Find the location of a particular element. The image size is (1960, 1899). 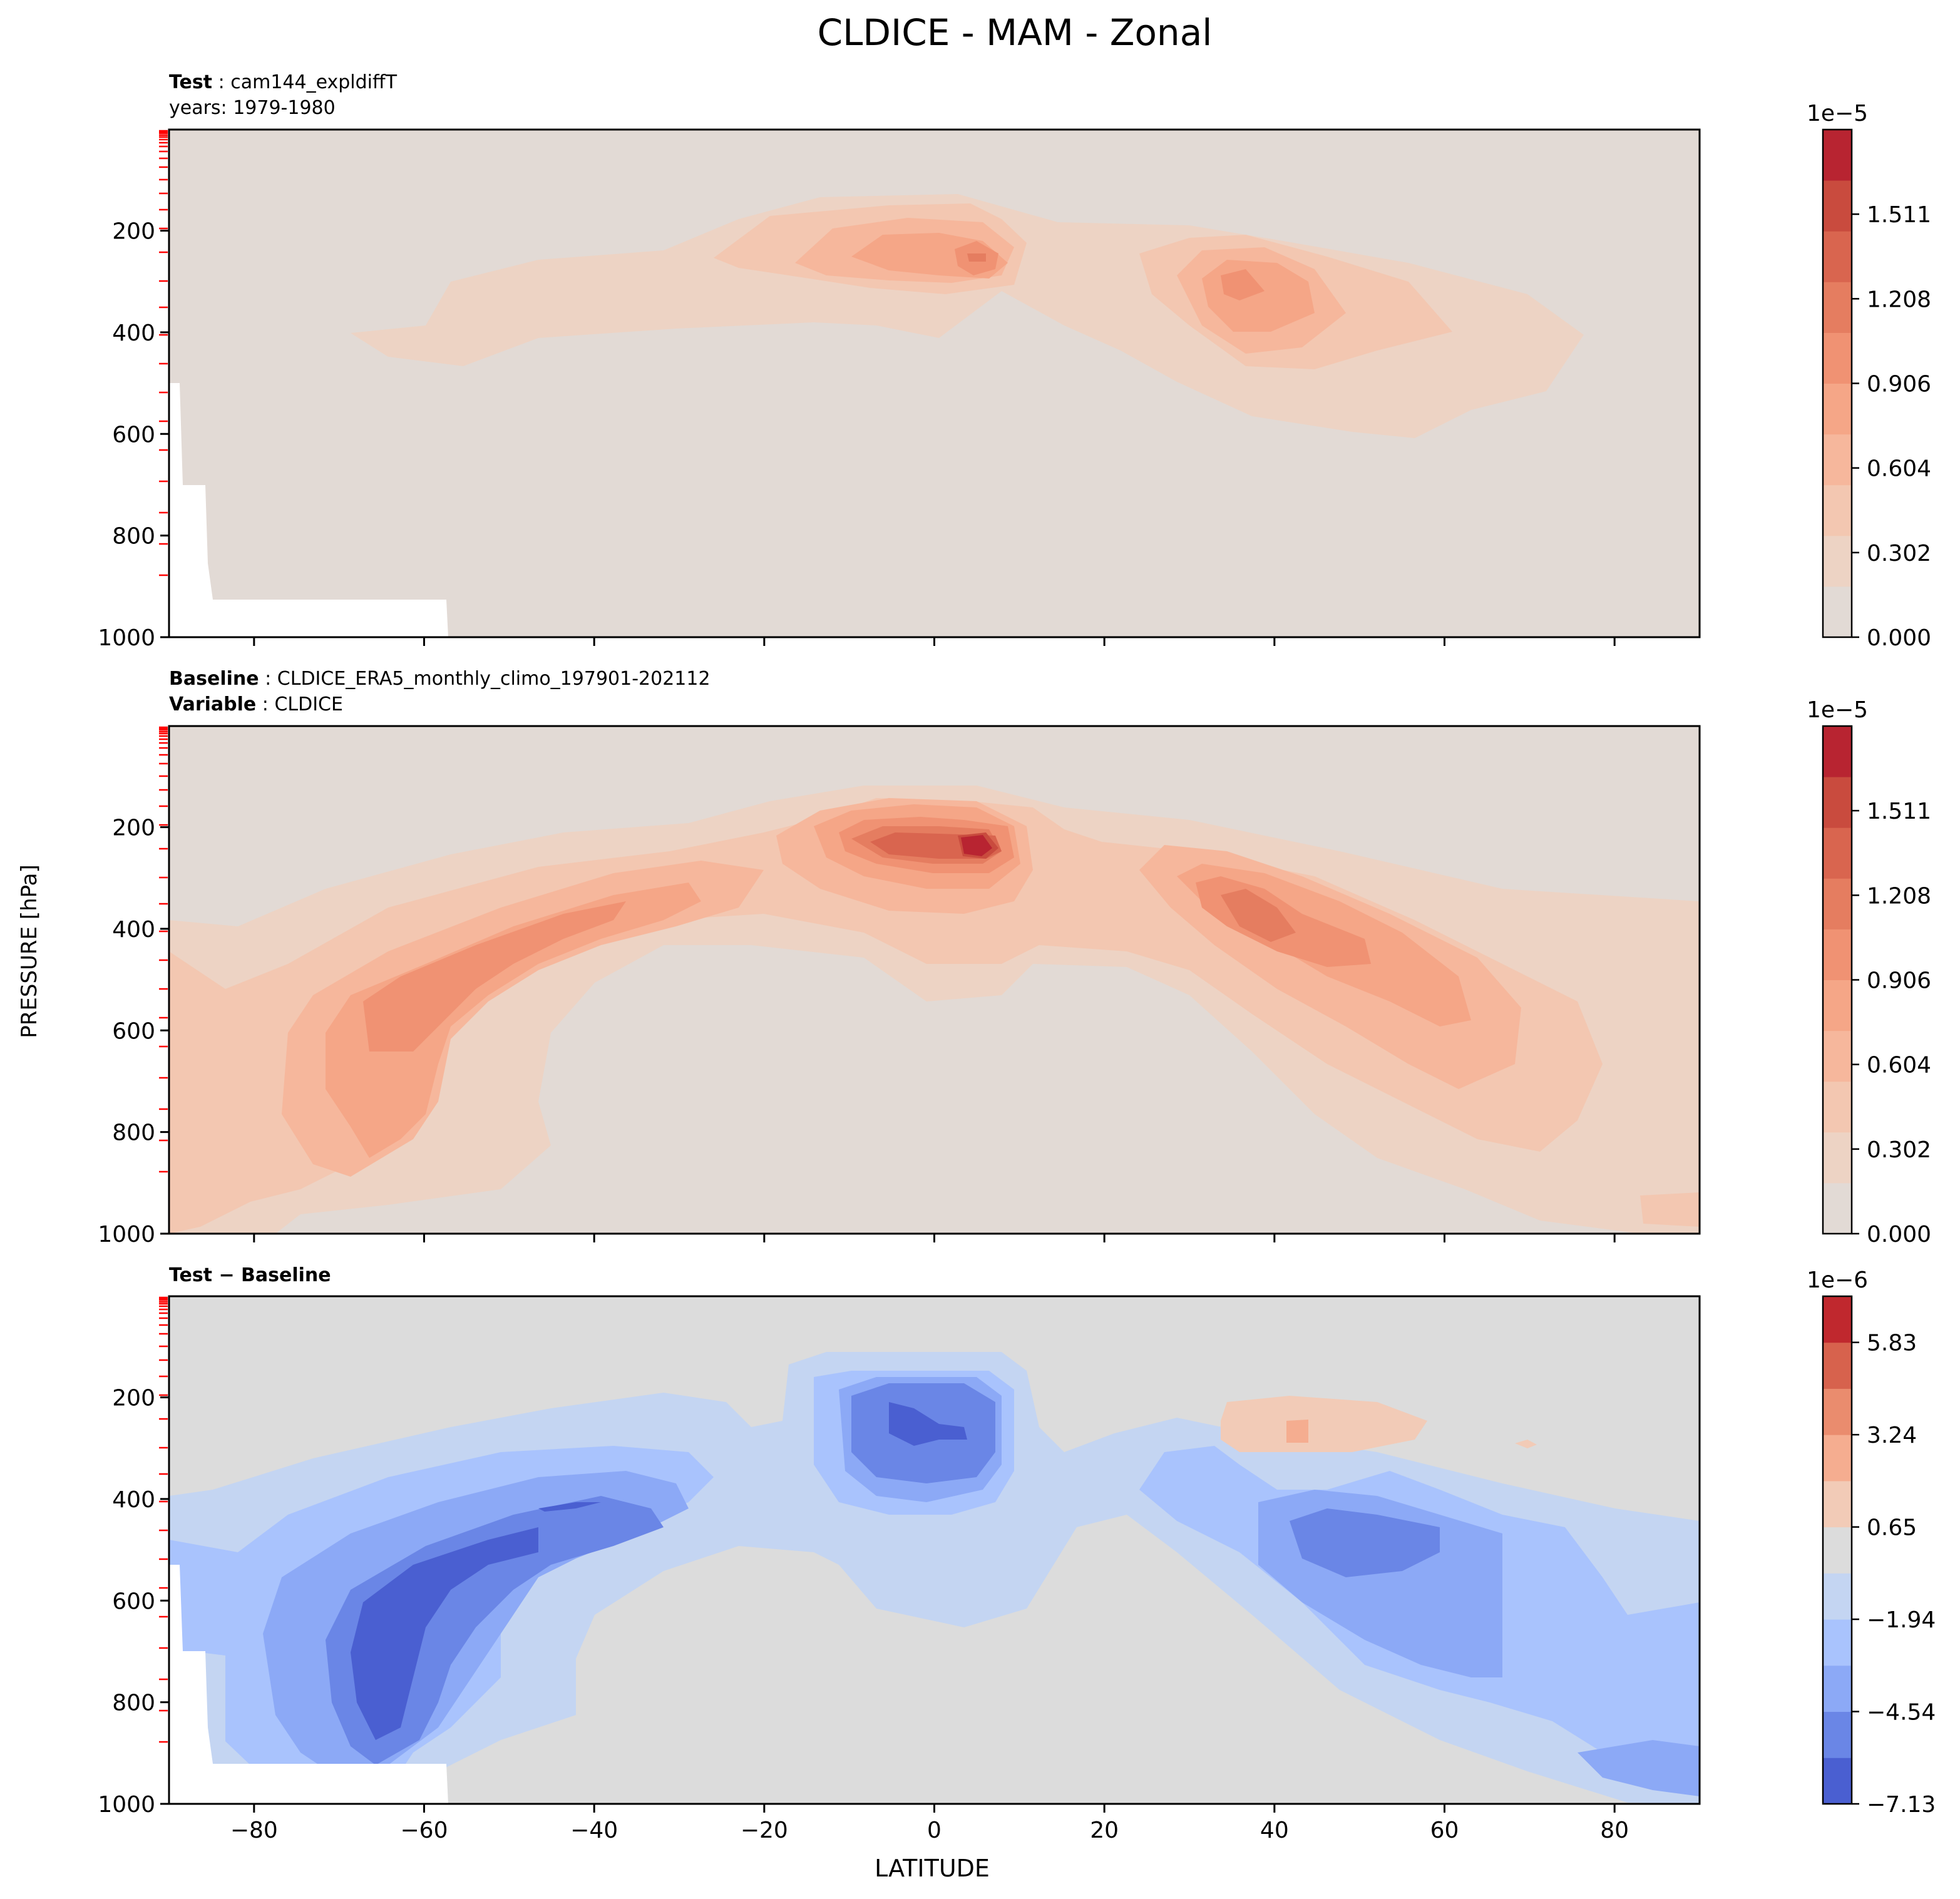

contour-diff-level-3d is located at coordinates (1639, 1768).